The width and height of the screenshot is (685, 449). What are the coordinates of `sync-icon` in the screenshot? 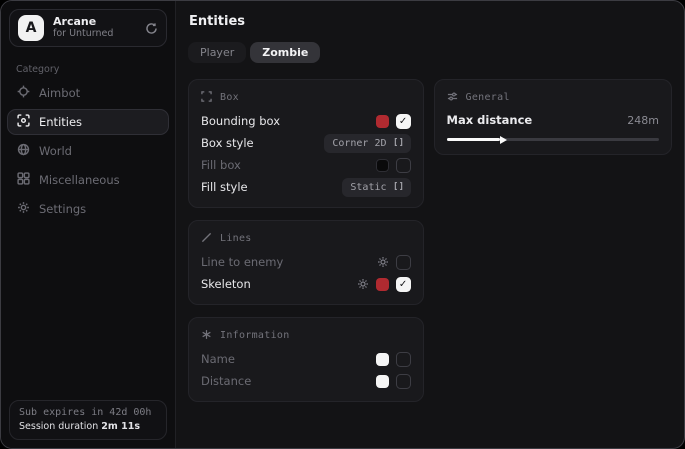 It's located at (151, 28).